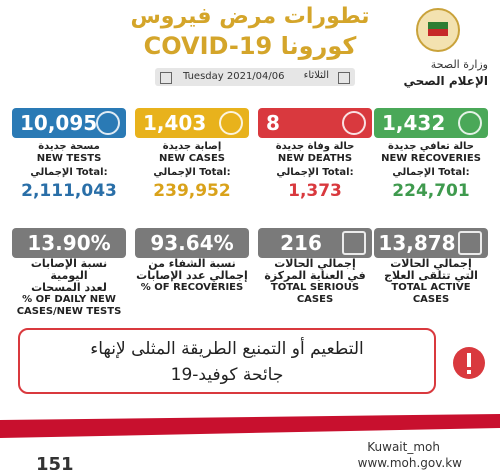 The width and height of the screenshot is (500, 470). I want to click on label-ar: لعدد المسحات, so click(69, 287).